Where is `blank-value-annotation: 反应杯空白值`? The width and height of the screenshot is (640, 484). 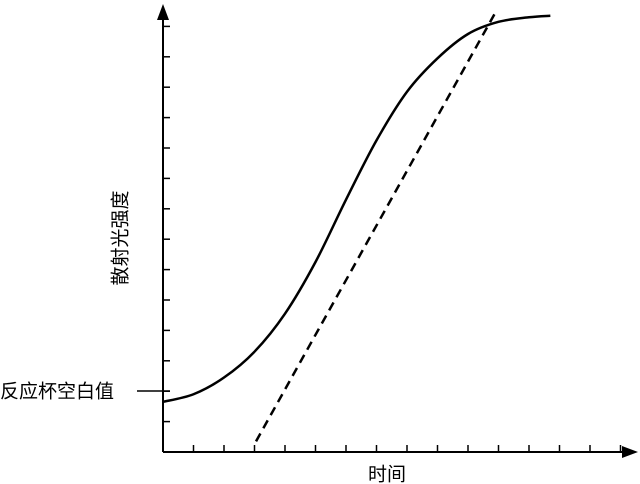
blank-value-annotation: 反应杯空白值 is located at coordinates (57, 392).